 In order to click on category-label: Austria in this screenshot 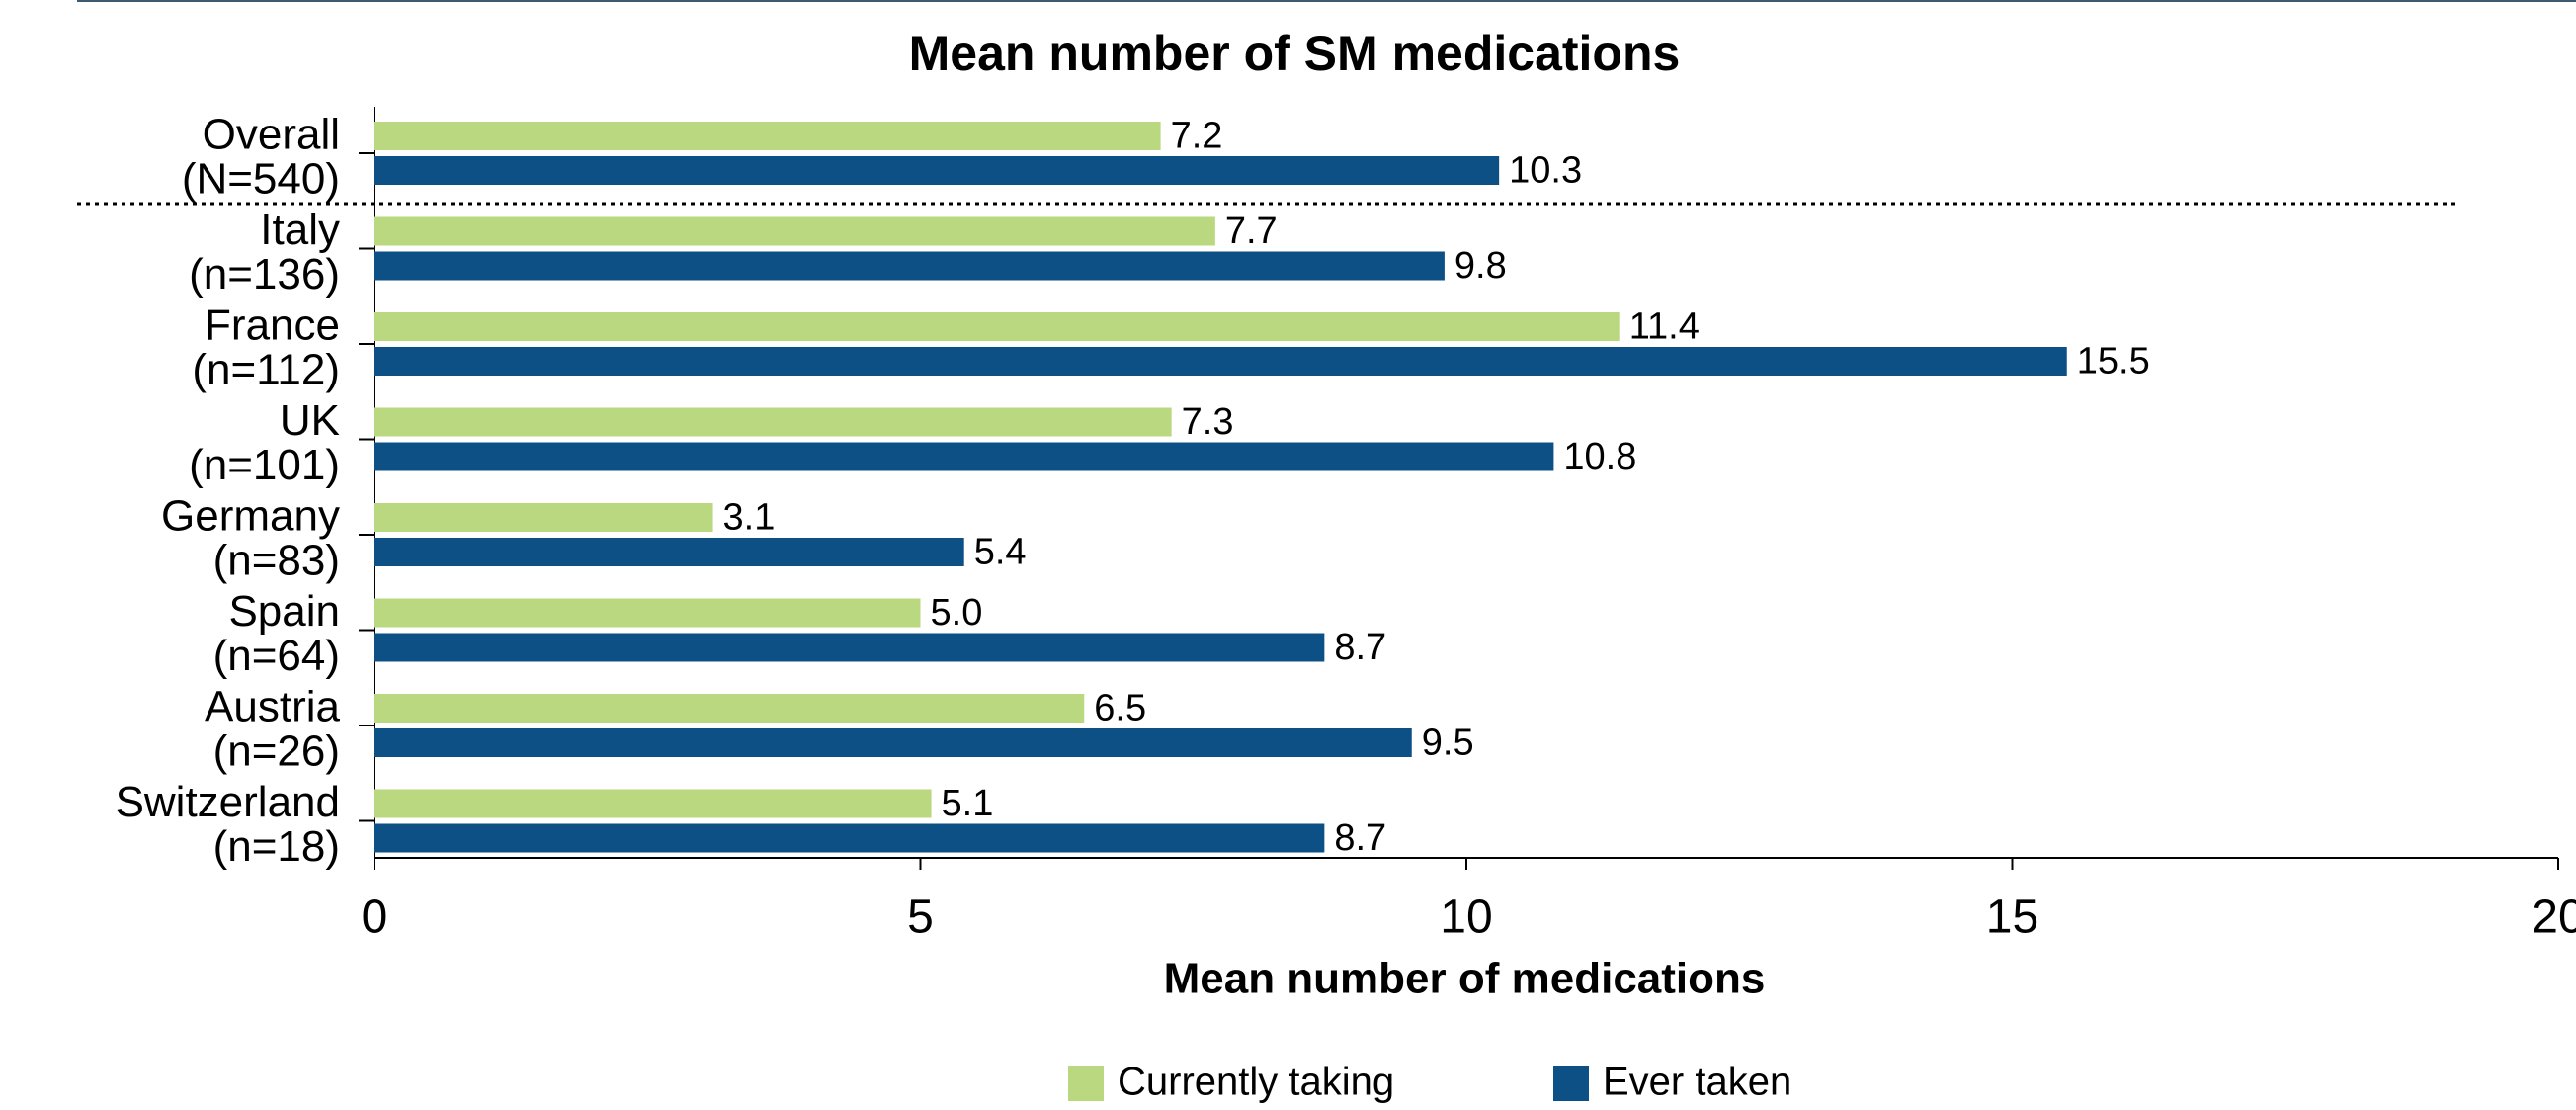, I will do `click(272, 707)`.